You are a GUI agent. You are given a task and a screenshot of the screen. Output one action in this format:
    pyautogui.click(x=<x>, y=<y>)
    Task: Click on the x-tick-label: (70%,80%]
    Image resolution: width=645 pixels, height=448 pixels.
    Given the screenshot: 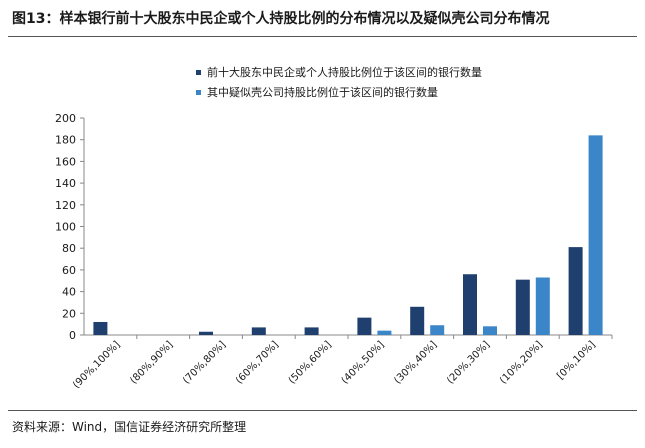 What is the action you would take?
    pyautogui.click(x=204, y=362)
    